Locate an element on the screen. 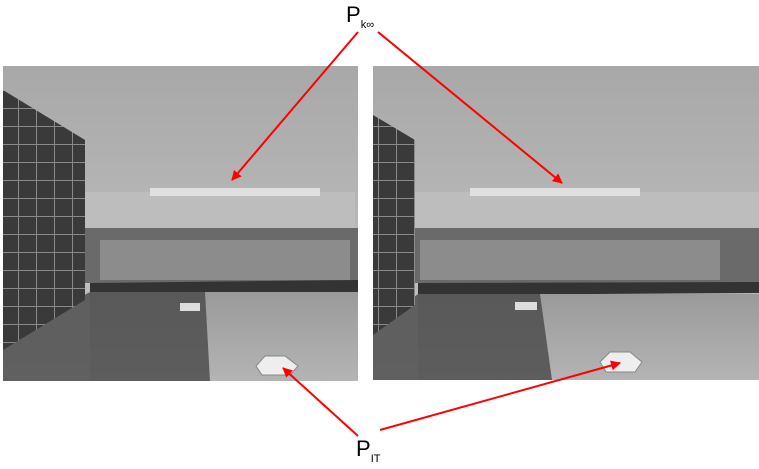  label-sub: k∞ is located at coordinates (367, 25).